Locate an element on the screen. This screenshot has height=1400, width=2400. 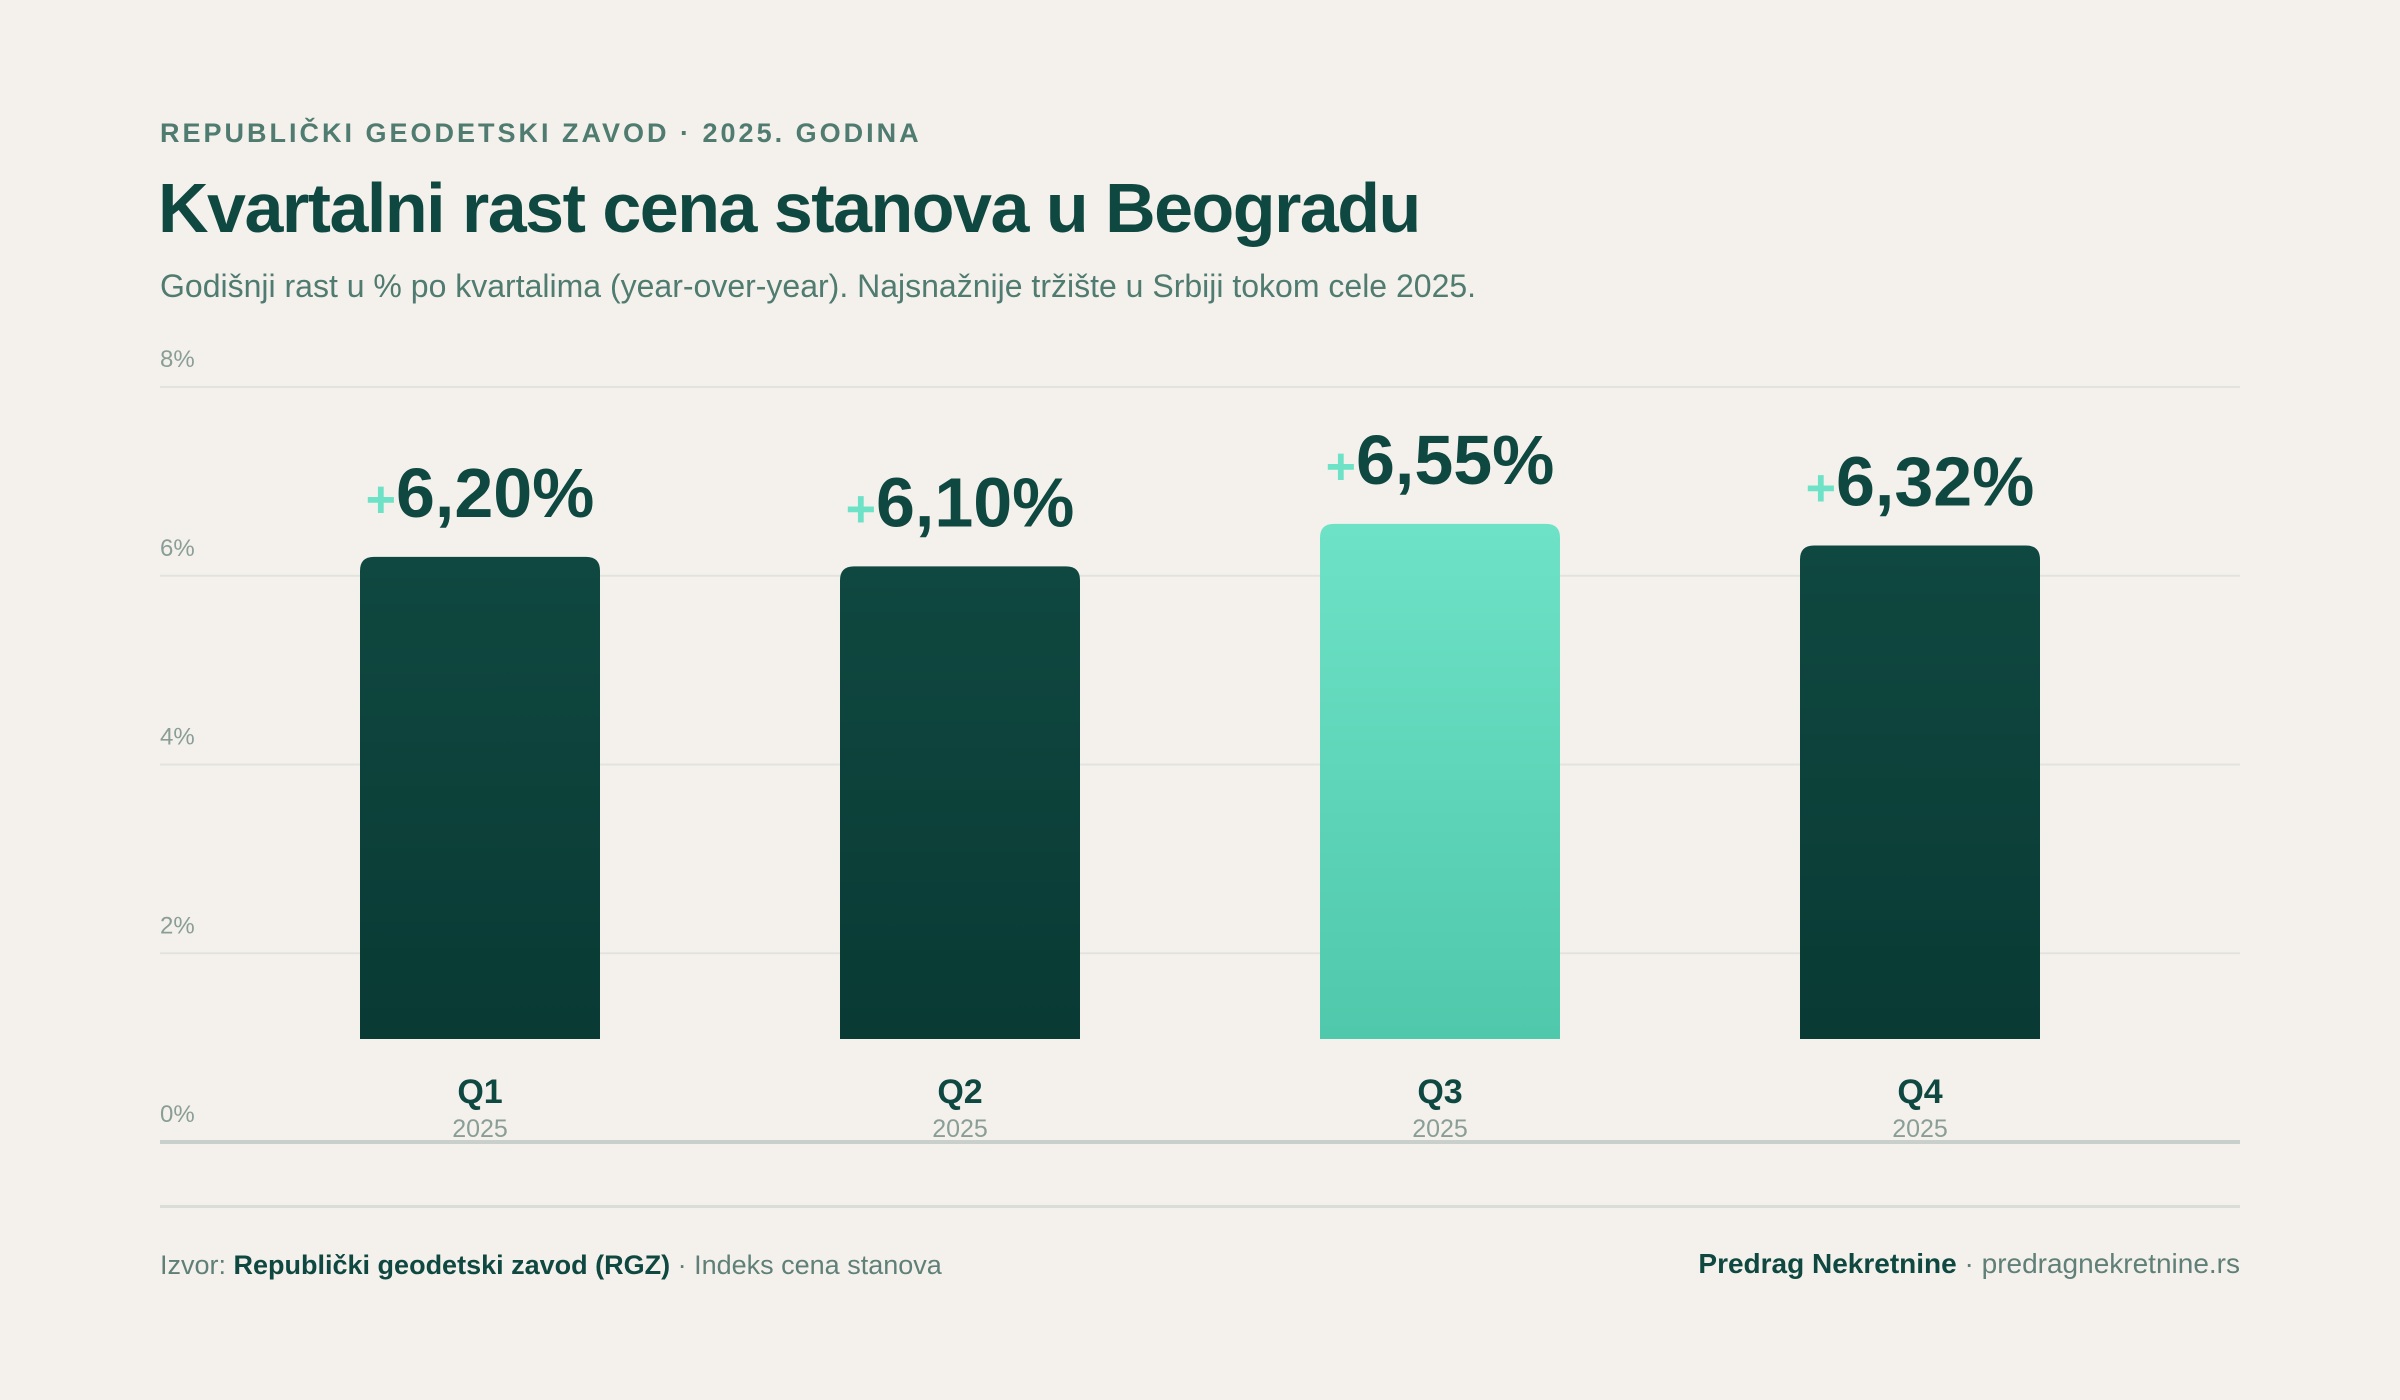
category-label: Q4 is located at coordinates (1919, 1092).